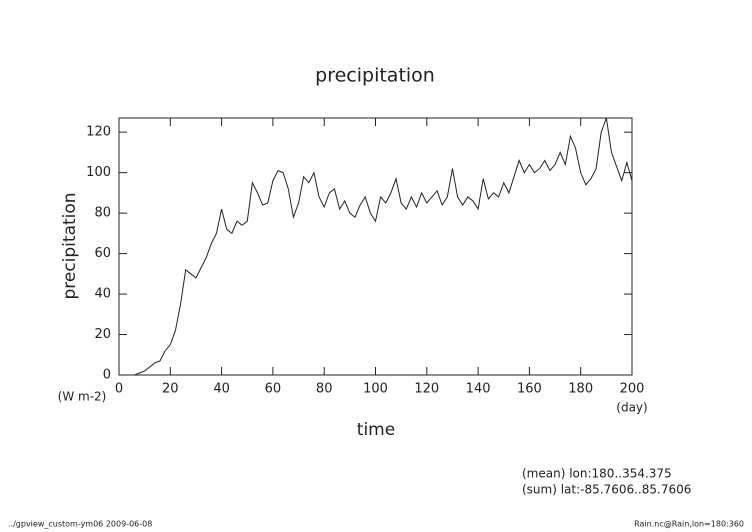 This screenshot has height=532, width=752. Describe the element at coordinates (426, 389) in the screenshot. I see `x-tick-label: 120` at that location.